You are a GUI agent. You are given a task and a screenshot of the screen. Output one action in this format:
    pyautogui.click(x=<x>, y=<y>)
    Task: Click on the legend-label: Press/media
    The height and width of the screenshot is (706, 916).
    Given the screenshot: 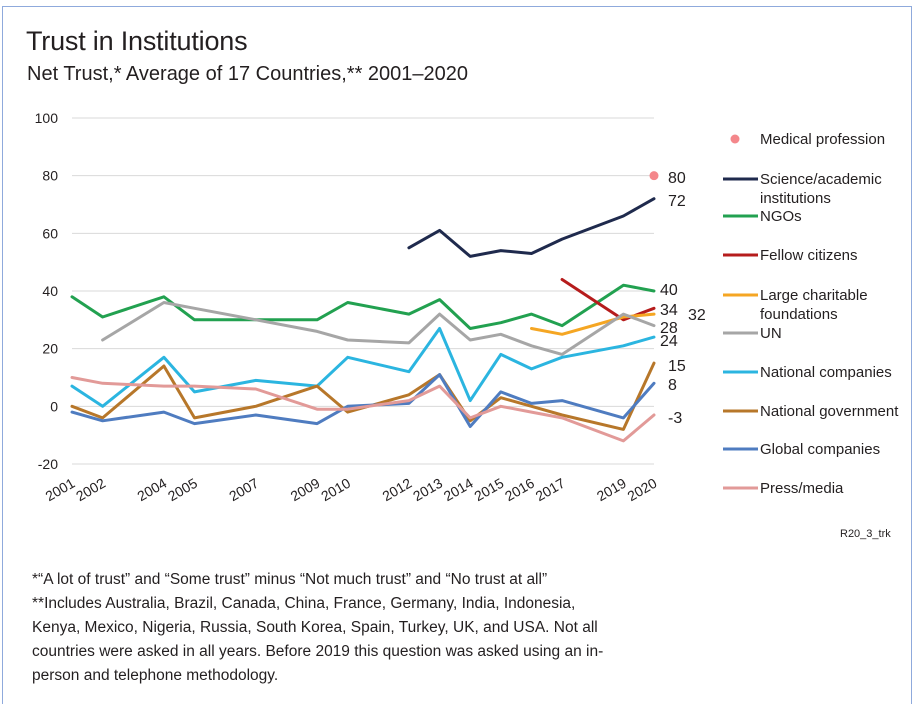 What is the action you would take?
    pyautogui.click(x=802, y=488)
    